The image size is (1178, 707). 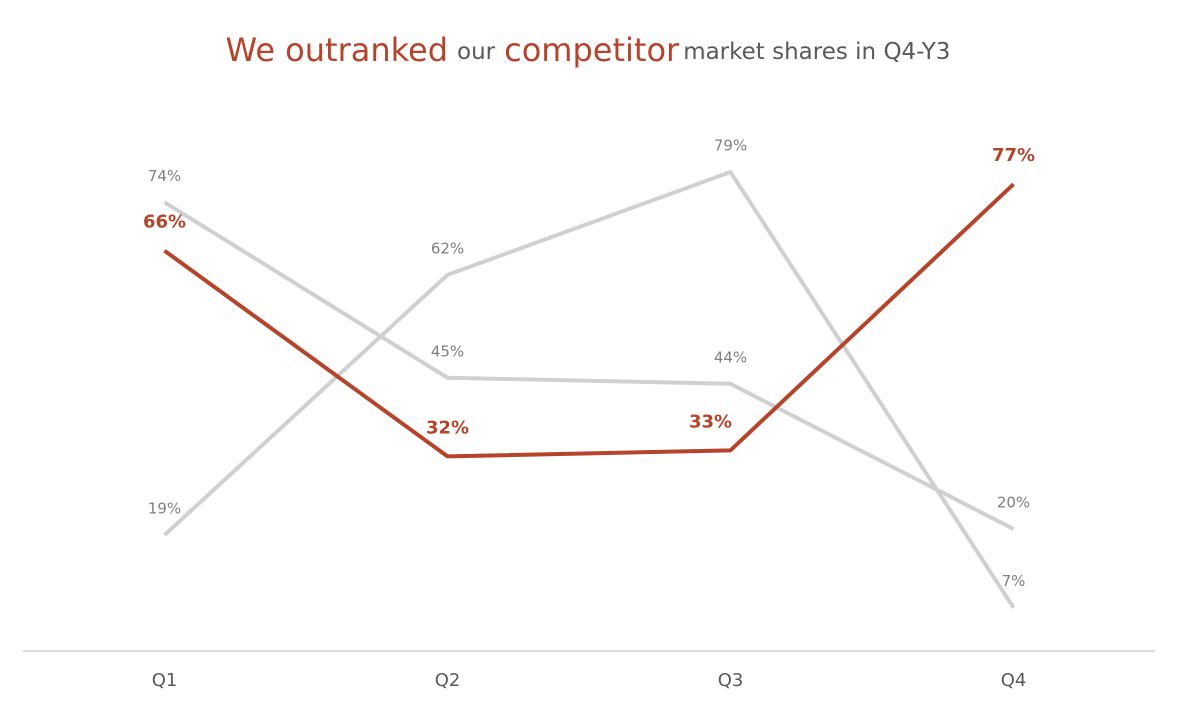 I want to click on data-label: 44%, so click(x=730, y=357).